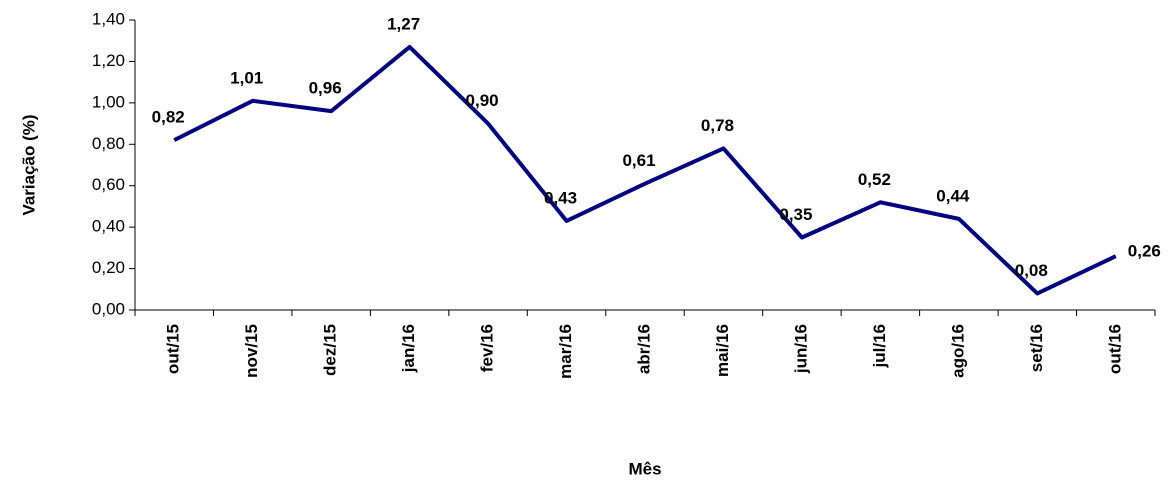 The width and height of the screenshot is (1173, 483). Describe the element at coordinates (330, 350) in the screenshot. I see `x-tick-label: dez/15` at that location.